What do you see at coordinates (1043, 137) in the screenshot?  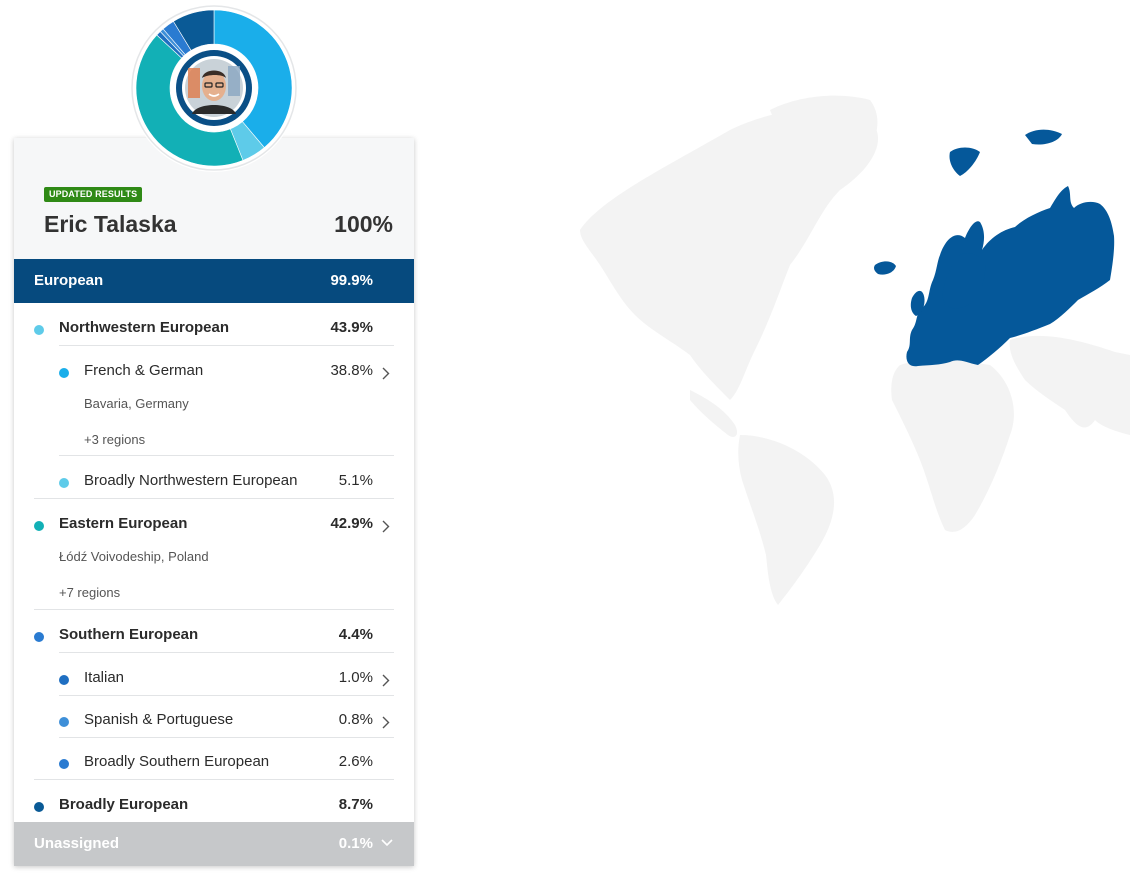 I see `map-arctic-islands` at bounding box center [1043, 137].